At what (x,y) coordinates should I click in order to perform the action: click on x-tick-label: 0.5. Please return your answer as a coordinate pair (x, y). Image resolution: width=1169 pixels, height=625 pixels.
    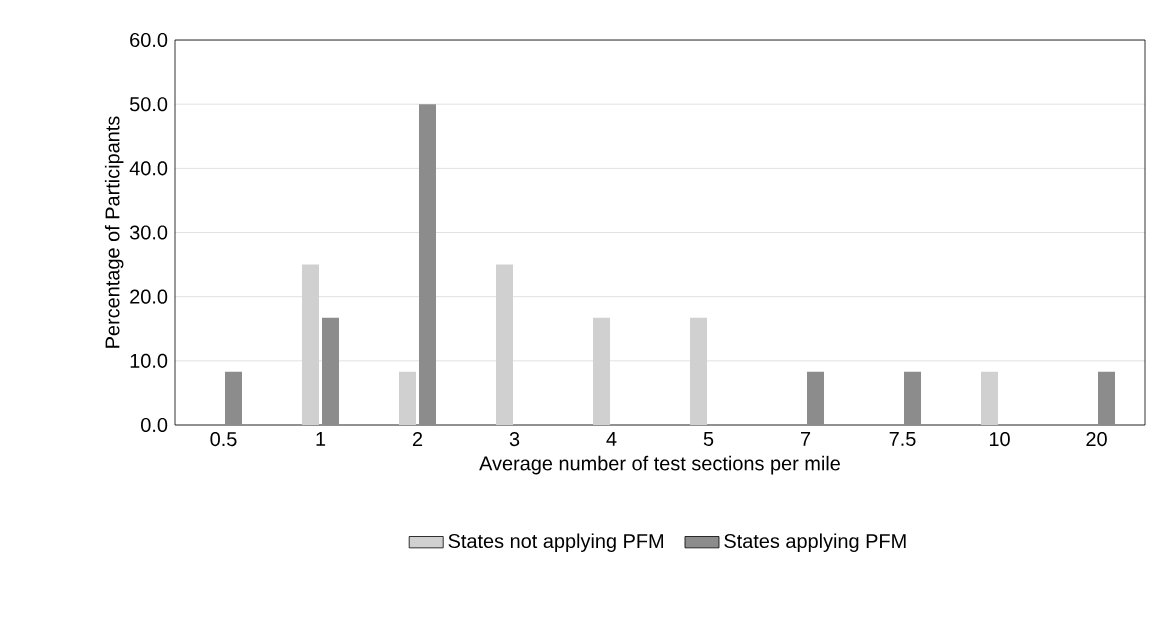
    Looking at the image, I should click on (223, 439).